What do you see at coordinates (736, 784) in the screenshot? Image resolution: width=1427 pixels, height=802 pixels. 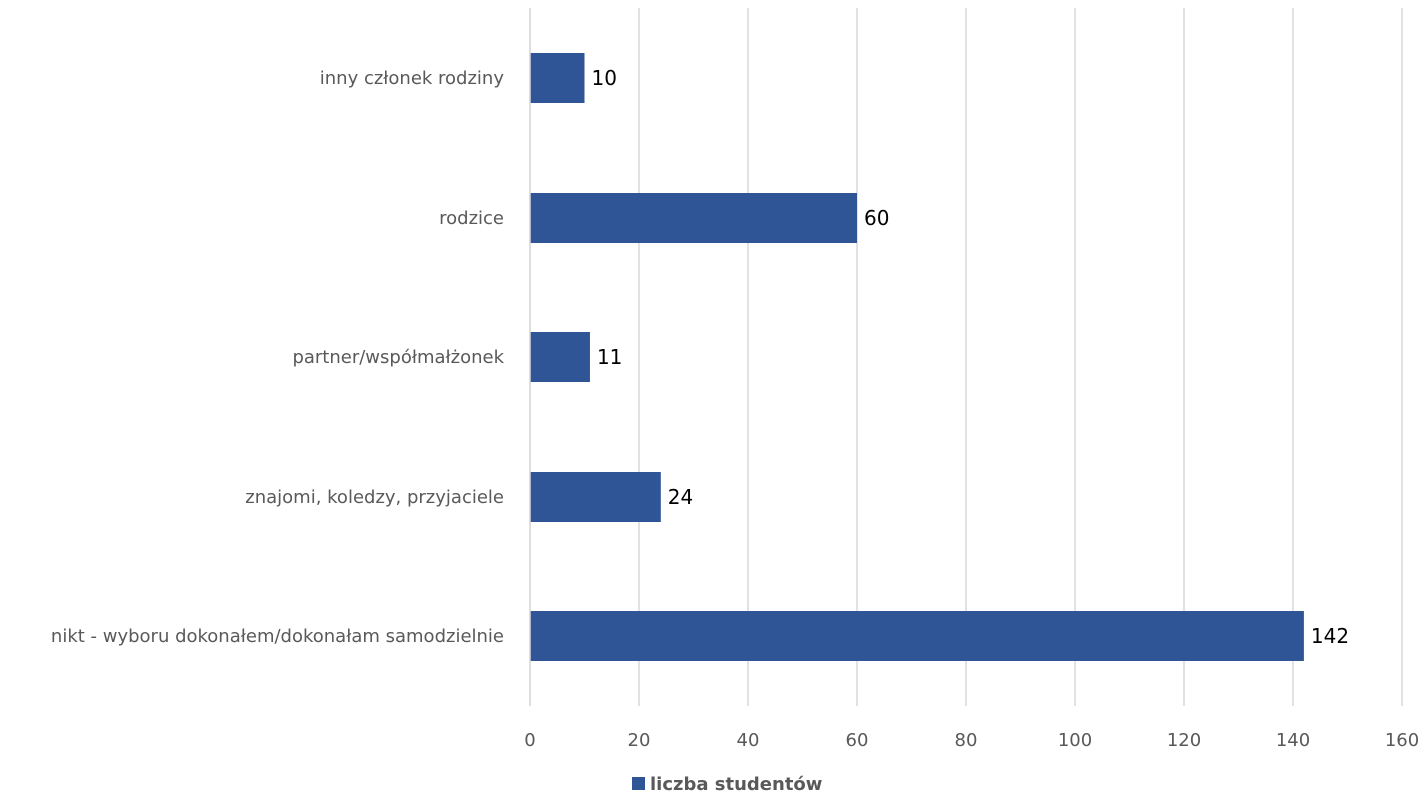 I see `legend-label: liczba studentów` at bounding box center [736, 784].